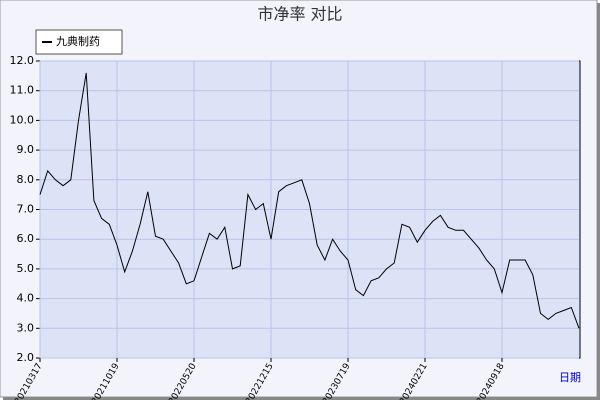 This screenshot has height=400, width=600. I want to click on y-tick-label: 7.0, so click(26, 209).